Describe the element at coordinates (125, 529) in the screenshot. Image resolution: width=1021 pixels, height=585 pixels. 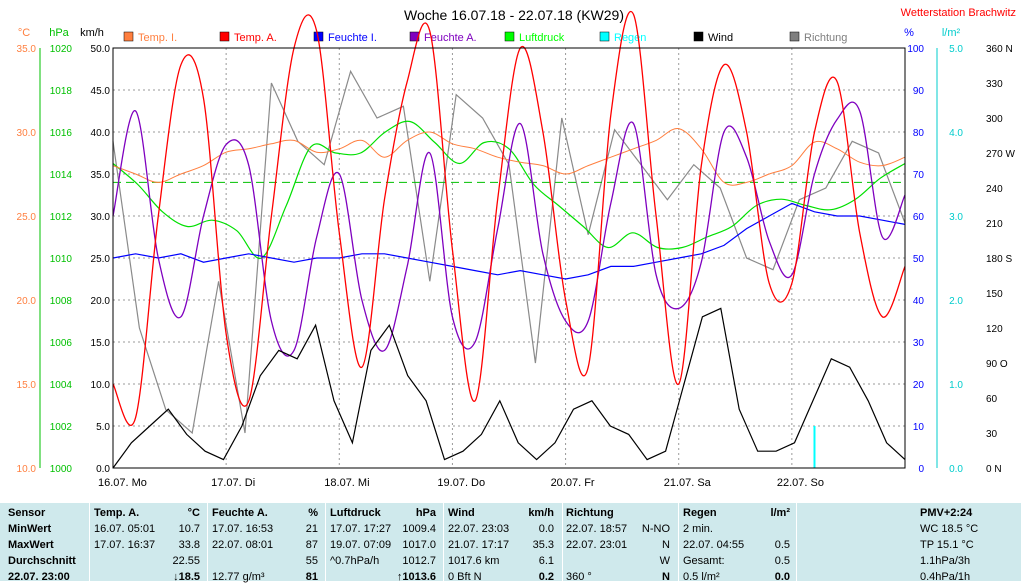
I see `table-cell-time: 16.07. 05:01` at that location.